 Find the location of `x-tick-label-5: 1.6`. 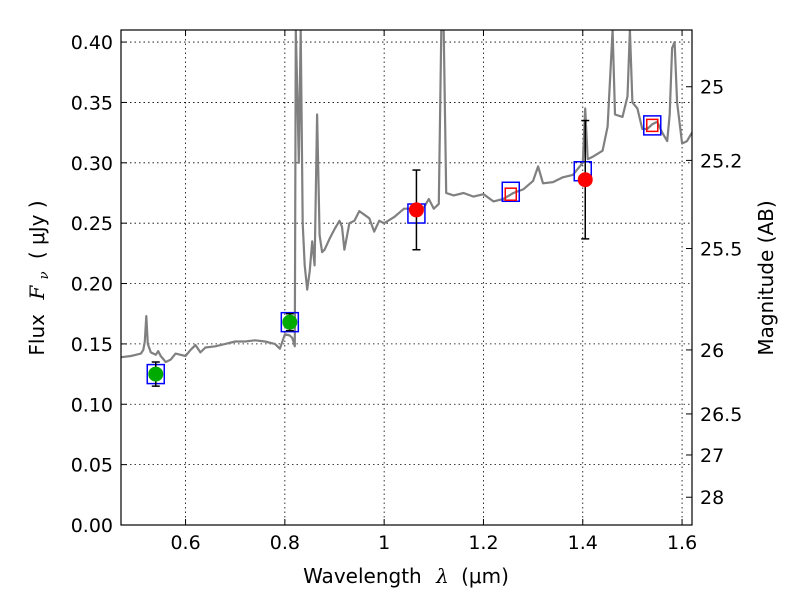

x-tick-label-5: 1.6 is located at coordinates (682, 543).